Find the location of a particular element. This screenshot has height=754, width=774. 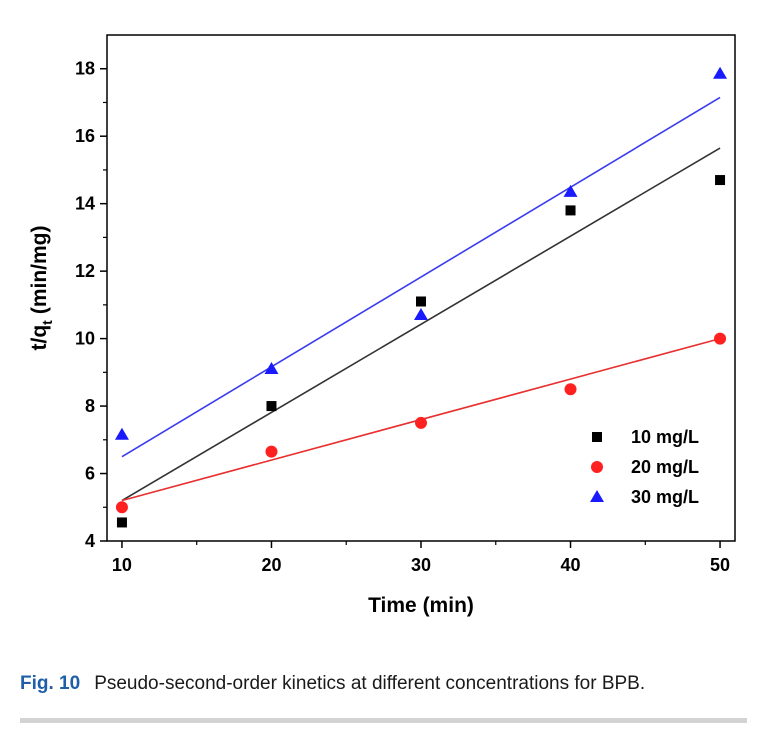

y-tick-label-6: 6 is located at coordinates (90, 474).